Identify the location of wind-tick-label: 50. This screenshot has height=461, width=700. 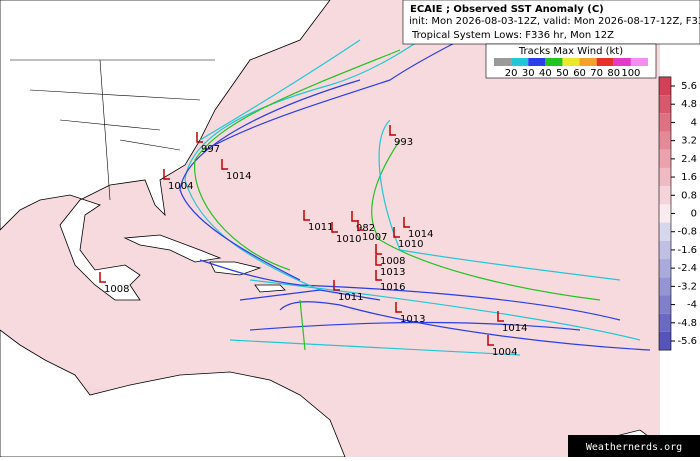
(562, 73).